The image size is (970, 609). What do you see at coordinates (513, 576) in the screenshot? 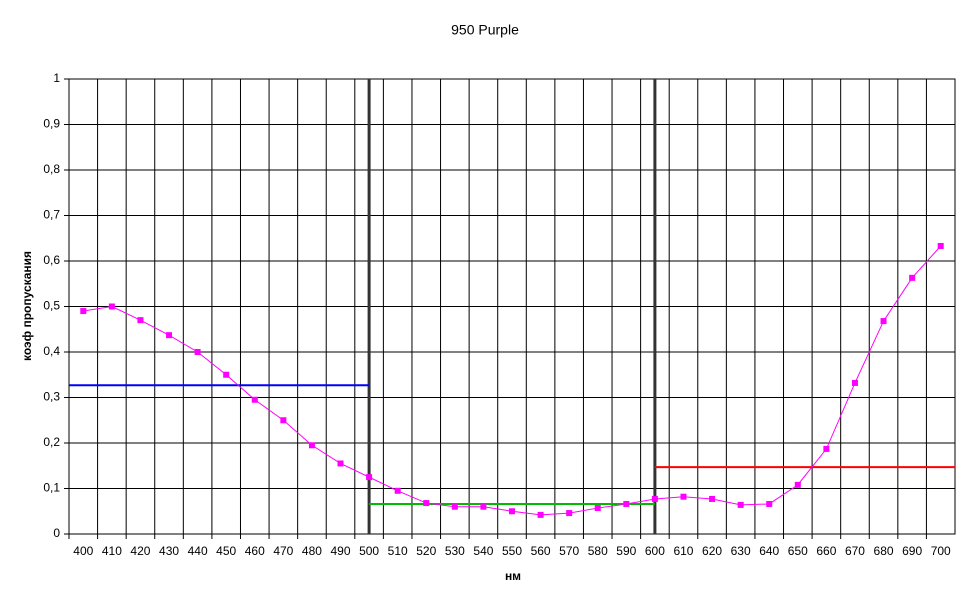
I see `x-axis-label: нм` at bounding box center [513, 576].